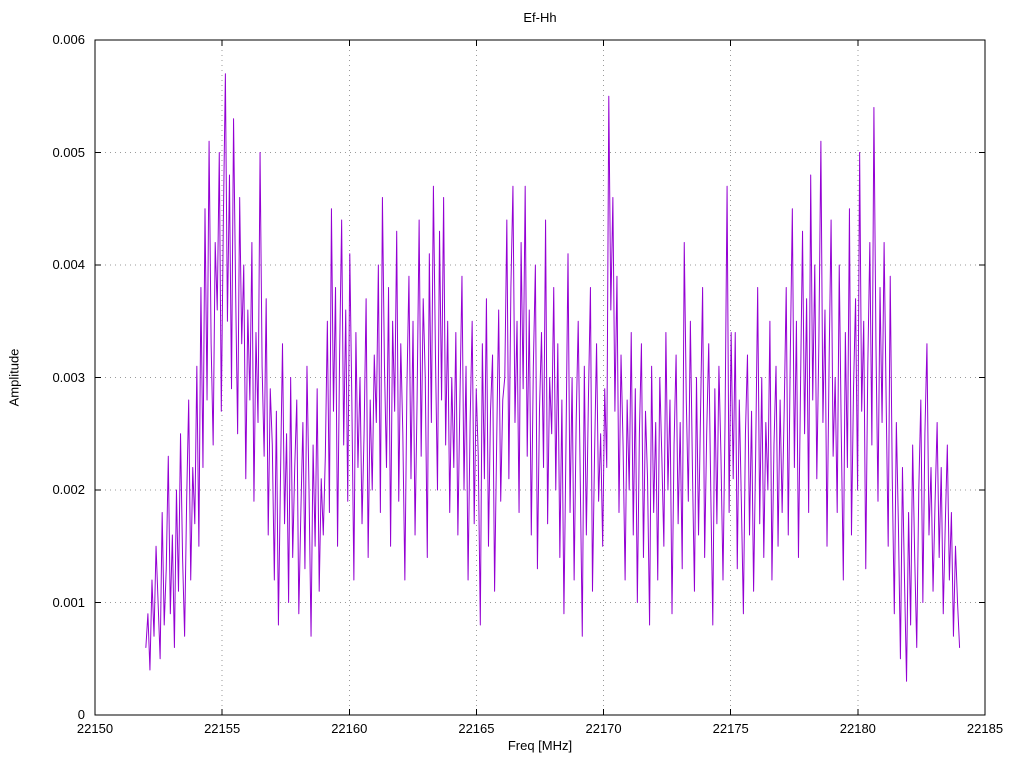  What do you see at coordinates (68, 39) in the screenshot?
I see `y-tick-label: 0.006` at bounding box center [68, 39].